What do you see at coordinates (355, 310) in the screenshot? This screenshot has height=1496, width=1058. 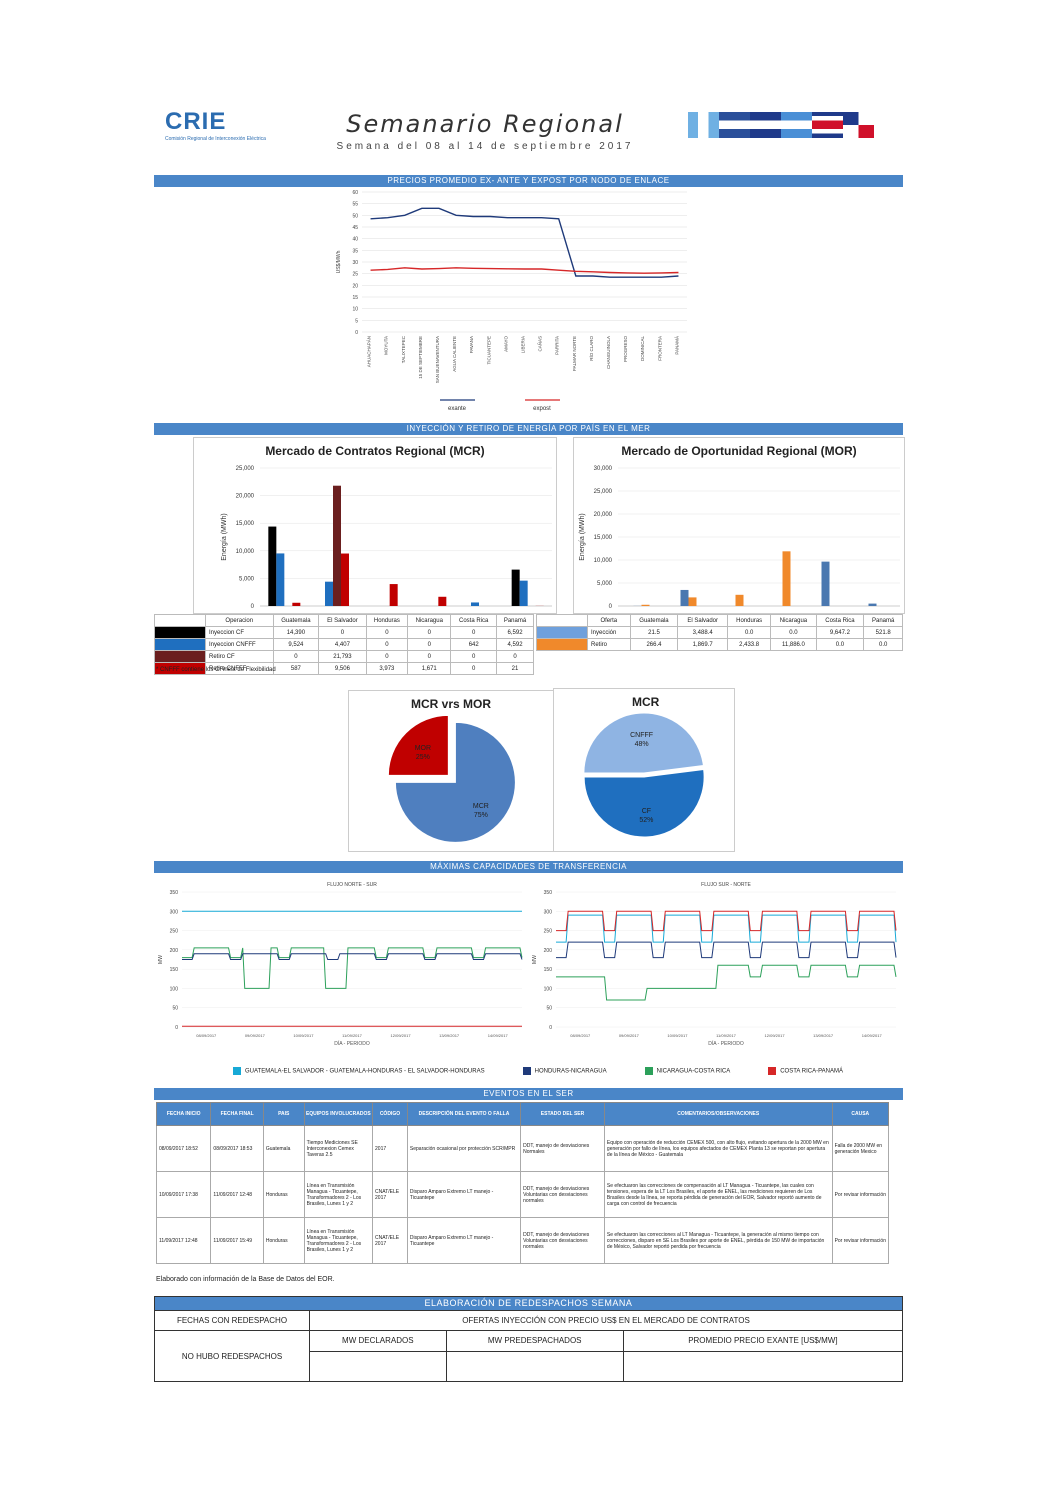 I see `y-tick-label: 10` at bounding box center [355, 310].